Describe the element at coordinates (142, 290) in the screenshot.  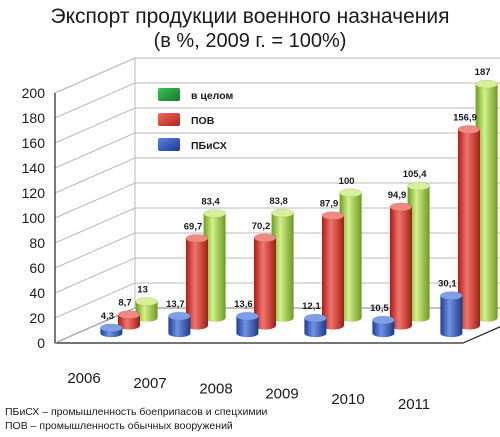
I see `data-label: 13` at that location.